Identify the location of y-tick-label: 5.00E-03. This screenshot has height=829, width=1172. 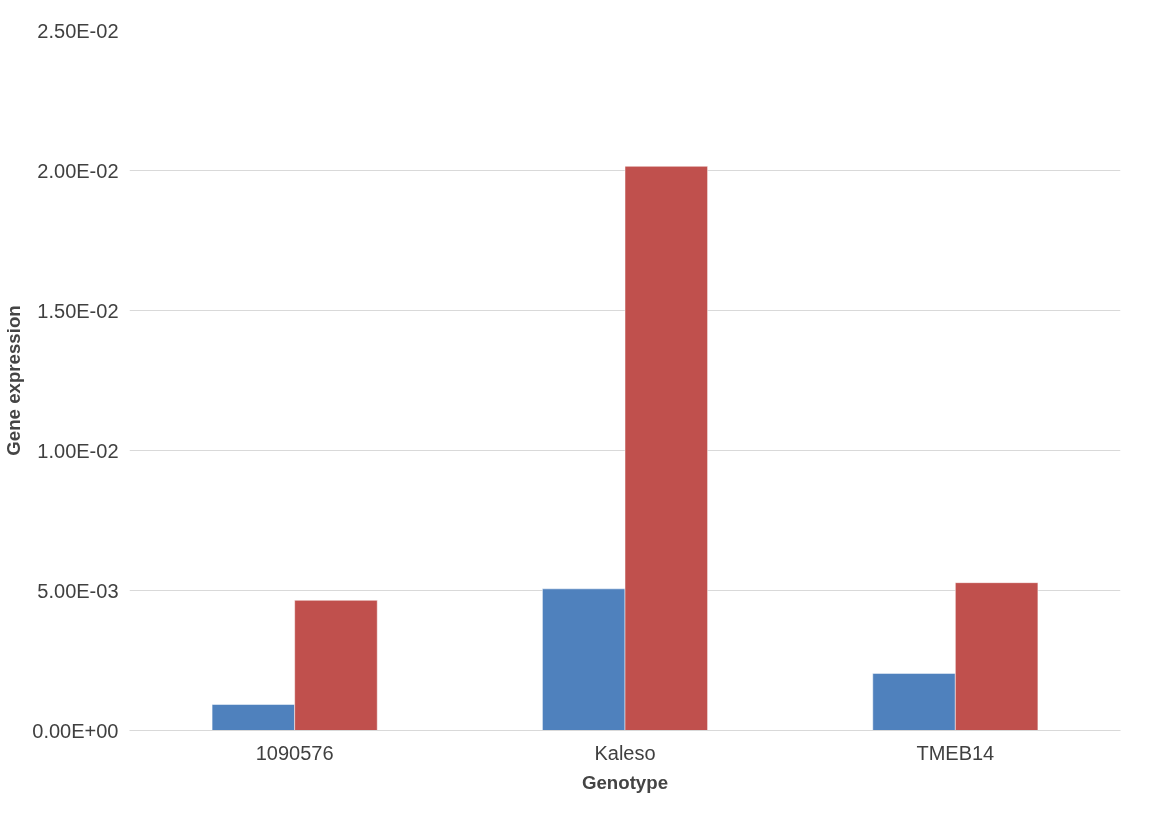
(78, 590).